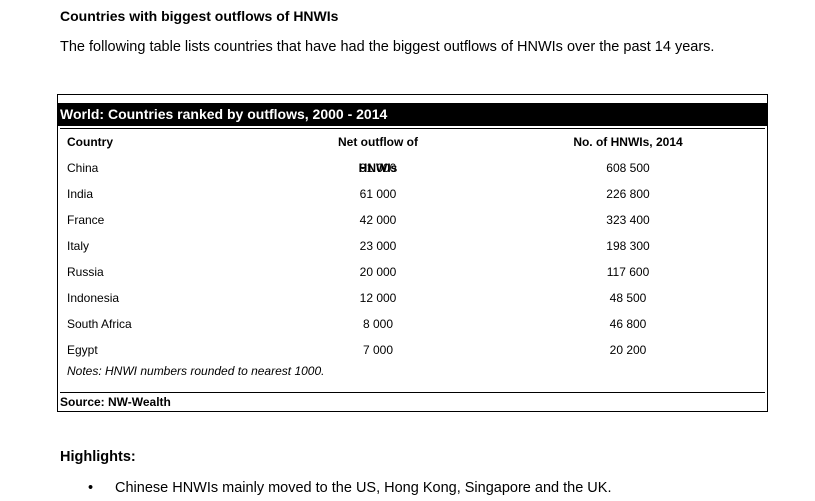  I want to click on outflow-cell: 12 000, so click(378, 298).